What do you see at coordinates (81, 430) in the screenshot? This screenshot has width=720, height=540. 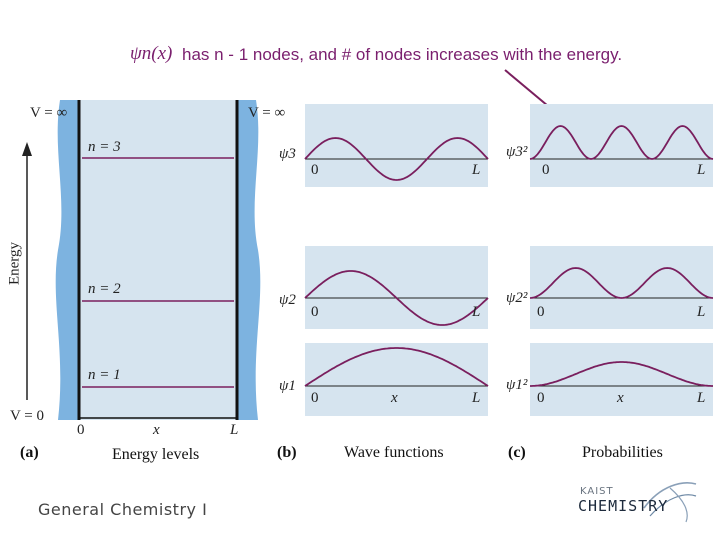 I see `box-tick-zero: 0` at bounding box center [81, 430].